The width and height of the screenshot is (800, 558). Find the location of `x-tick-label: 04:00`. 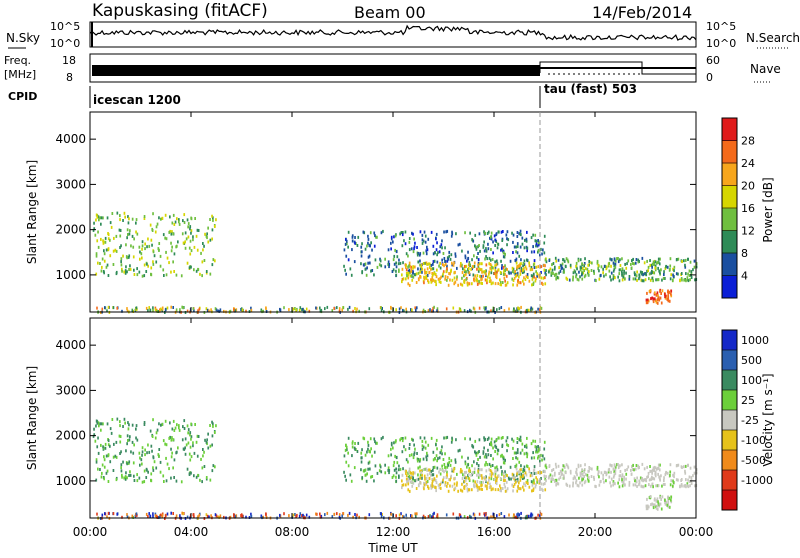

x-tick-label: 04:00 is located at coordinates (191, 532).